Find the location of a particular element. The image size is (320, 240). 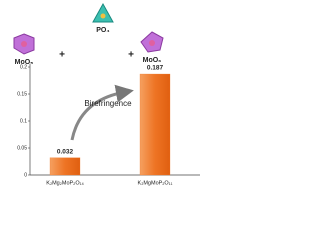

arrow is located at coordinates (102, 112).